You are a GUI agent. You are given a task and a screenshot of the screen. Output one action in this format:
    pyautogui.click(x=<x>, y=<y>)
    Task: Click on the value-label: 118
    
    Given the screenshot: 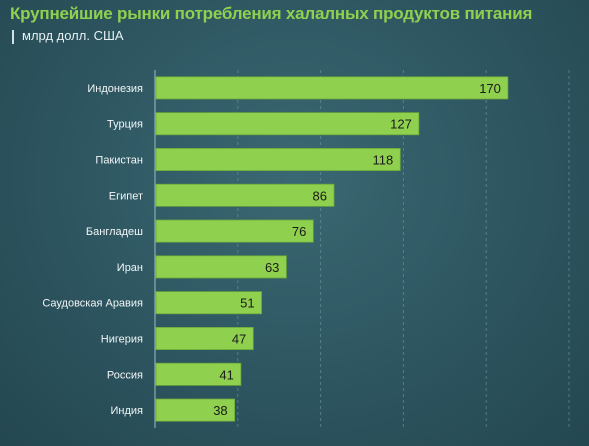 What is the action you would take?
    pyautogui.click(x=383, y=160)
    